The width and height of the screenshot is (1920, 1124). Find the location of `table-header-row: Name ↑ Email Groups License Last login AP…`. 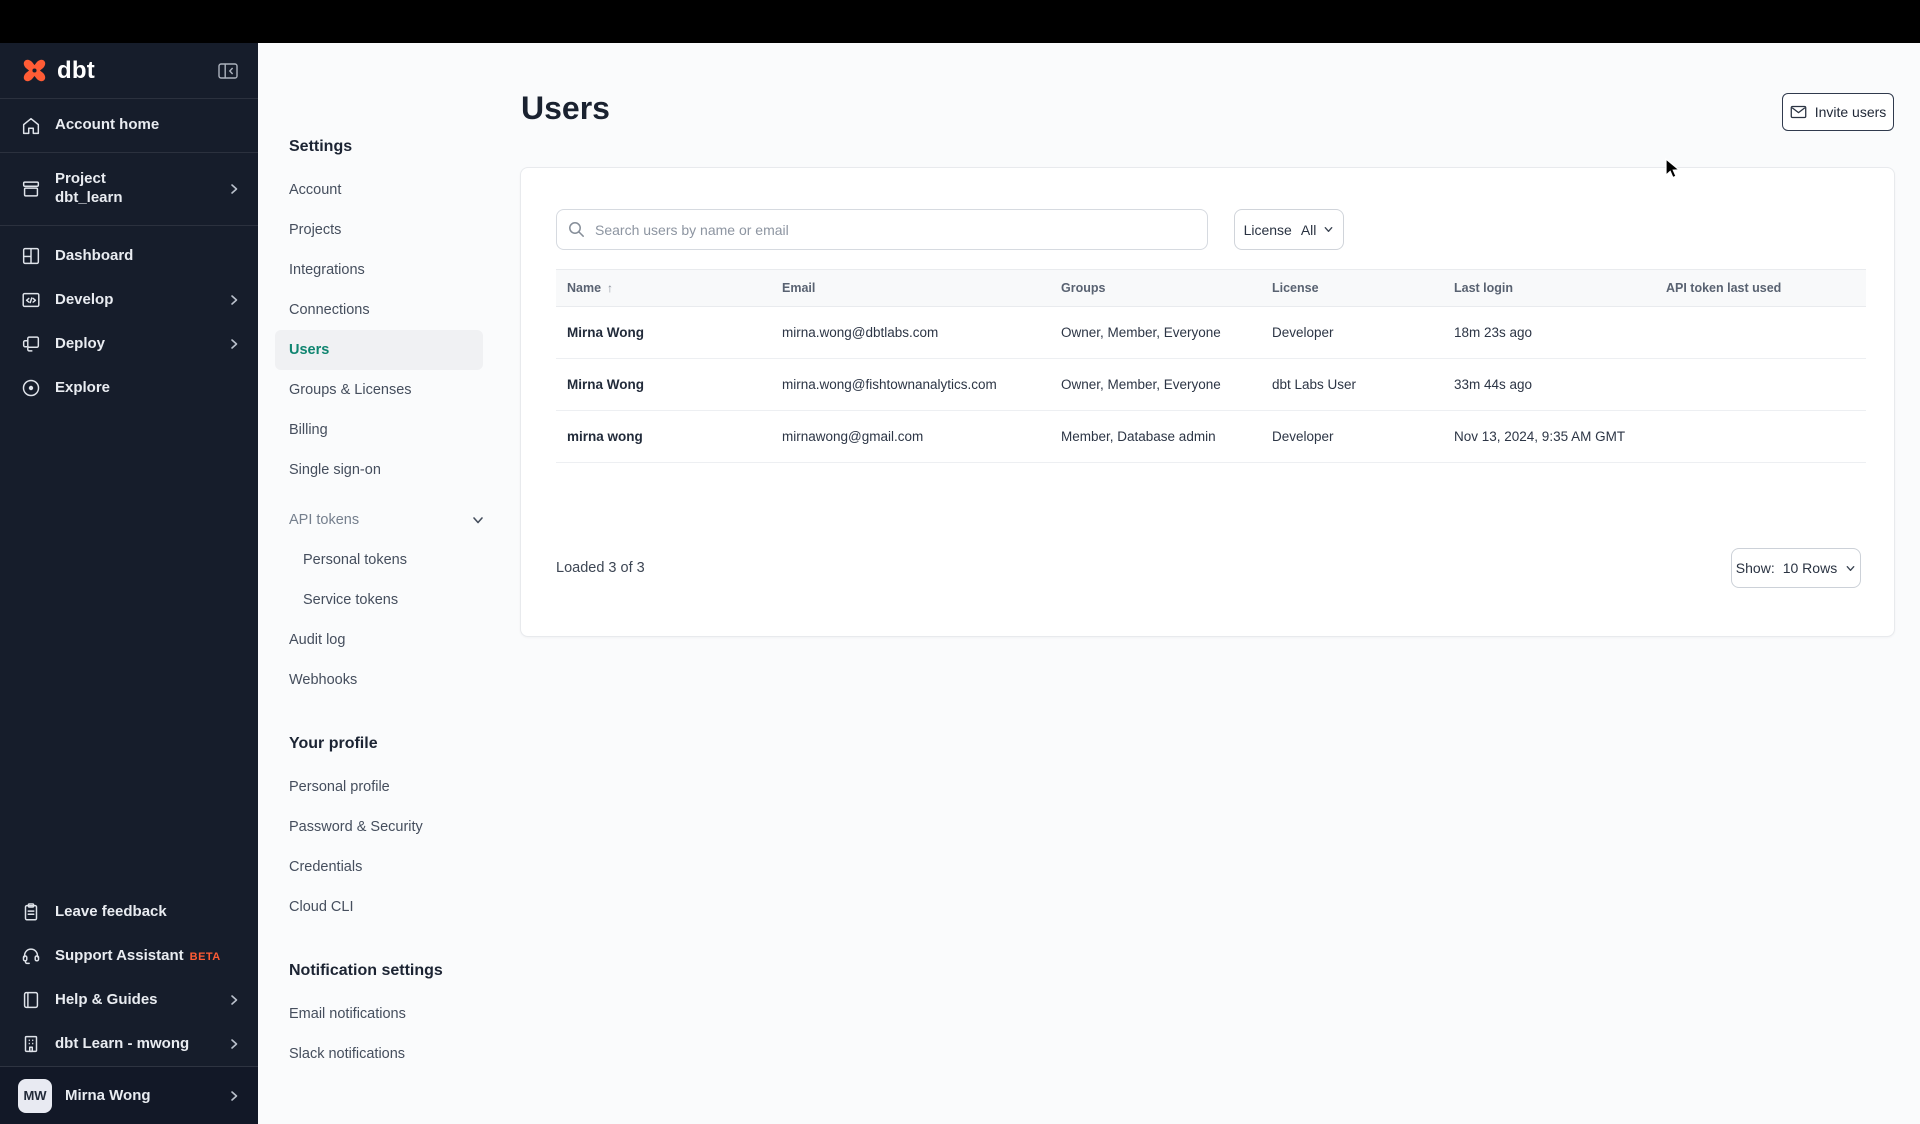

table-header-row: Name ↑ Email Groups License Last login AP… is located at coordinates (1211, 288).